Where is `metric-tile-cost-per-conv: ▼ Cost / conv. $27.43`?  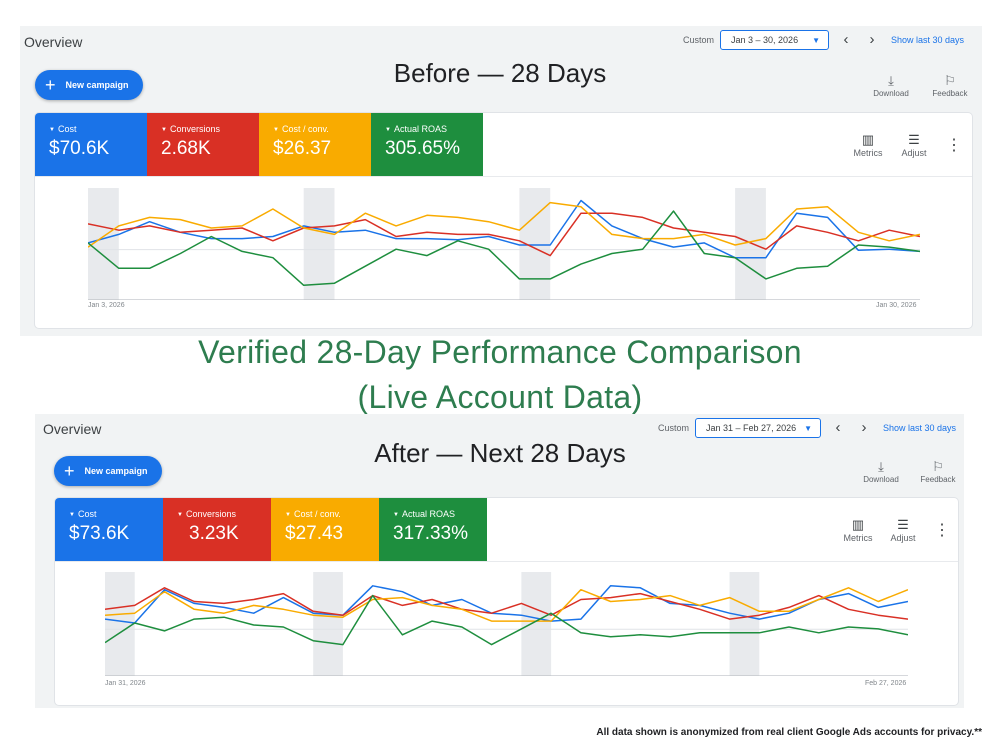 metric-tile-cost-per-conv: ▼ Cost / conv. $27.43 is located at coordinates (325, 529).